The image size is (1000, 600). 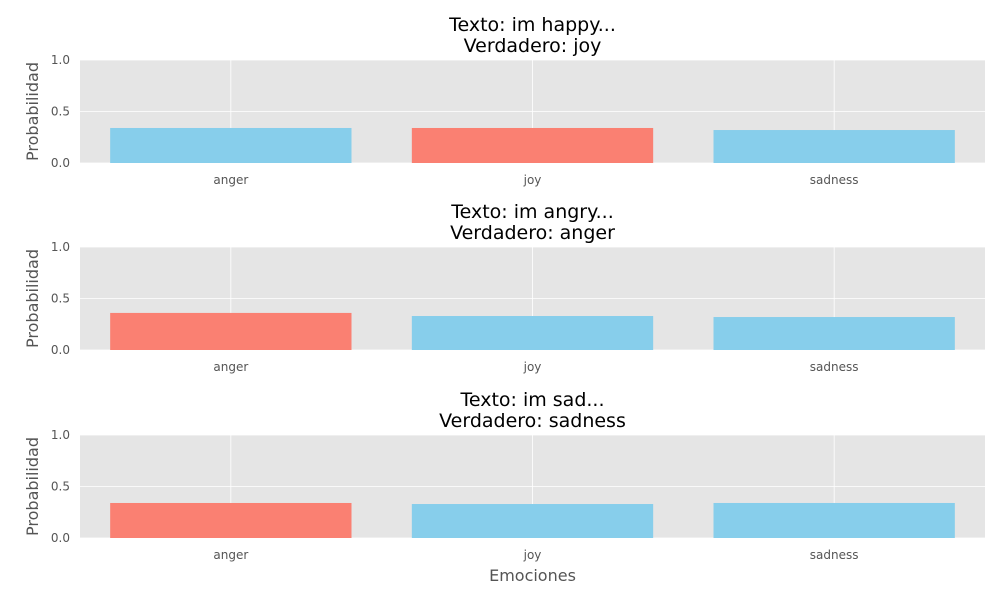 What do you see at coordinates (532, 421) in the screenshot?
I see `chart-title-line2: Verdadero: sadness` at bounding box center [532, 421].